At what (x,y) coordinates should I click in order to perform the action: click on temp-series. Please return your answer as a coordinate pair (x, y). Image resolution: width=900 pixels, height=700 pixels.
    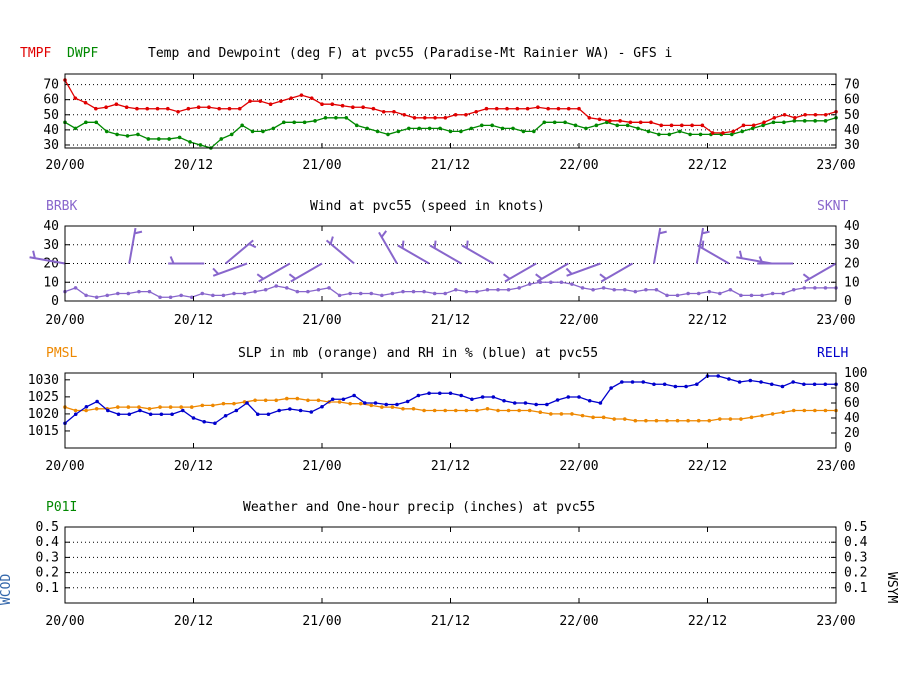
    Looking at the image, I should click on (450, 114).